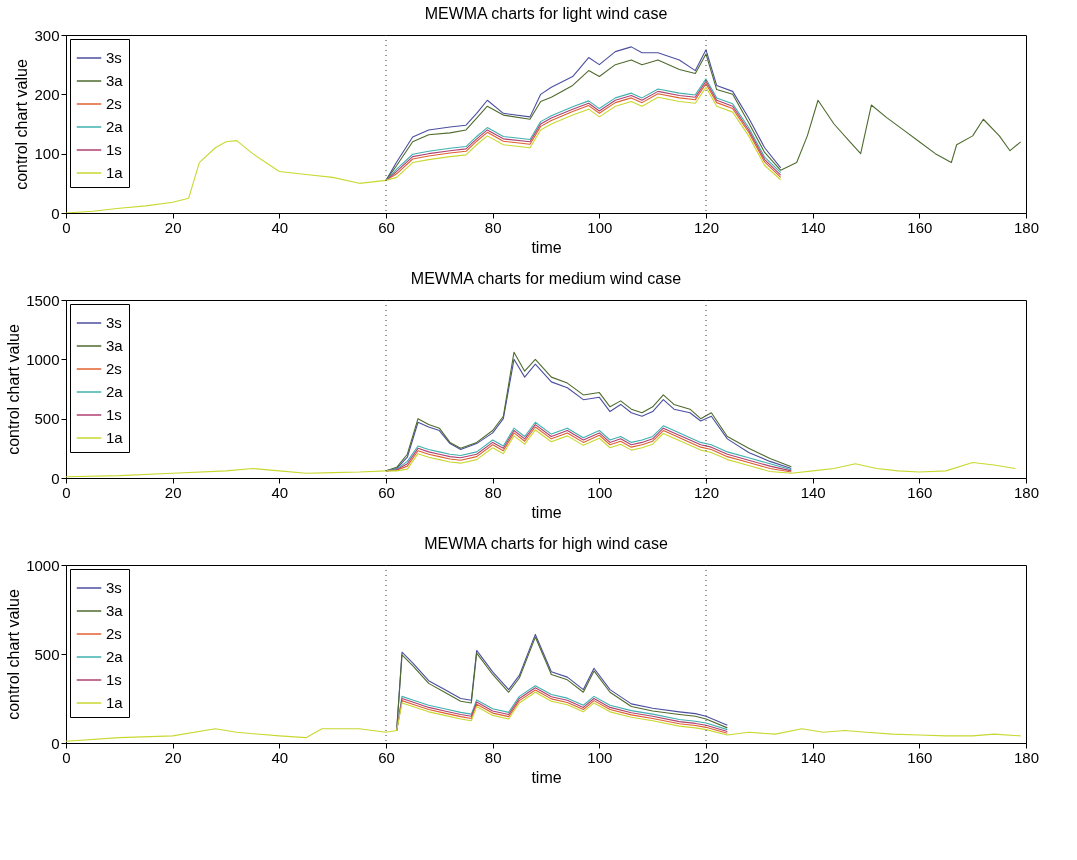 The width and height of the screenshot is (1077, 860). Describe the element at coordinates (43, 300) in the screenshot. I see `y-tick-label: 1500` at that location.